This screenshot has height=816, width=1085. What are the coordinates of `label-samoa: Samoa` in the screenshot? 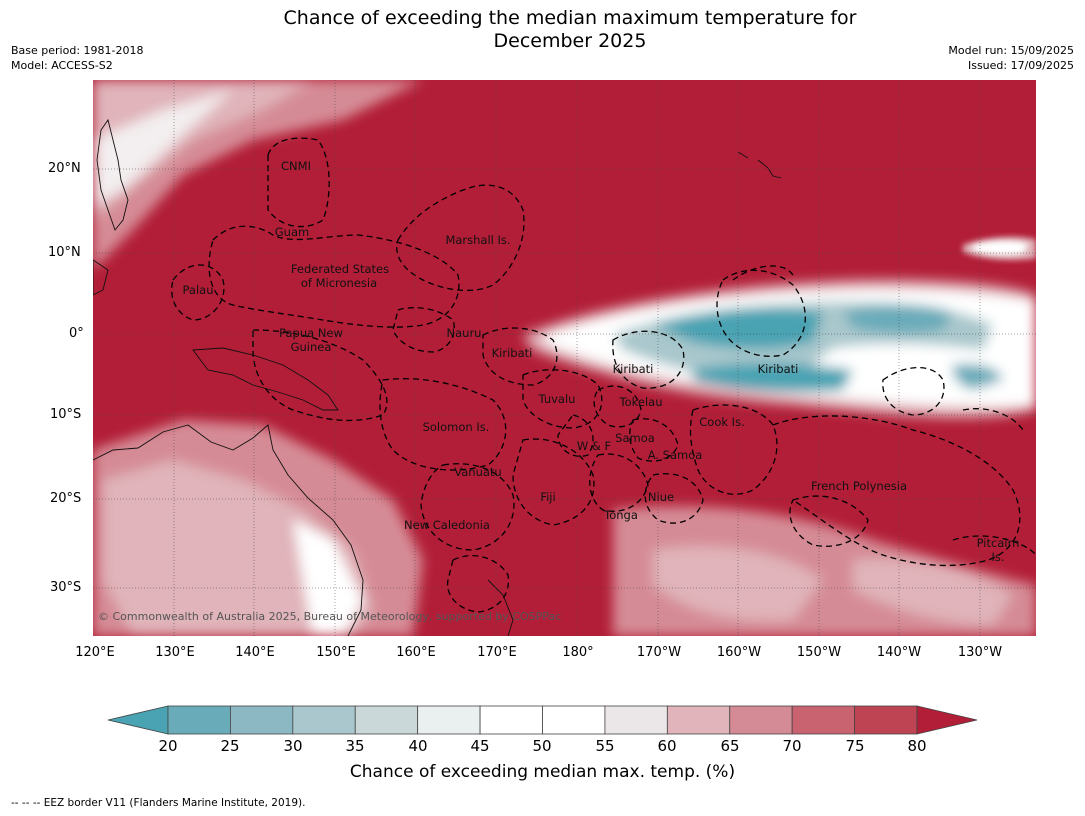 It's located at (635, 438).